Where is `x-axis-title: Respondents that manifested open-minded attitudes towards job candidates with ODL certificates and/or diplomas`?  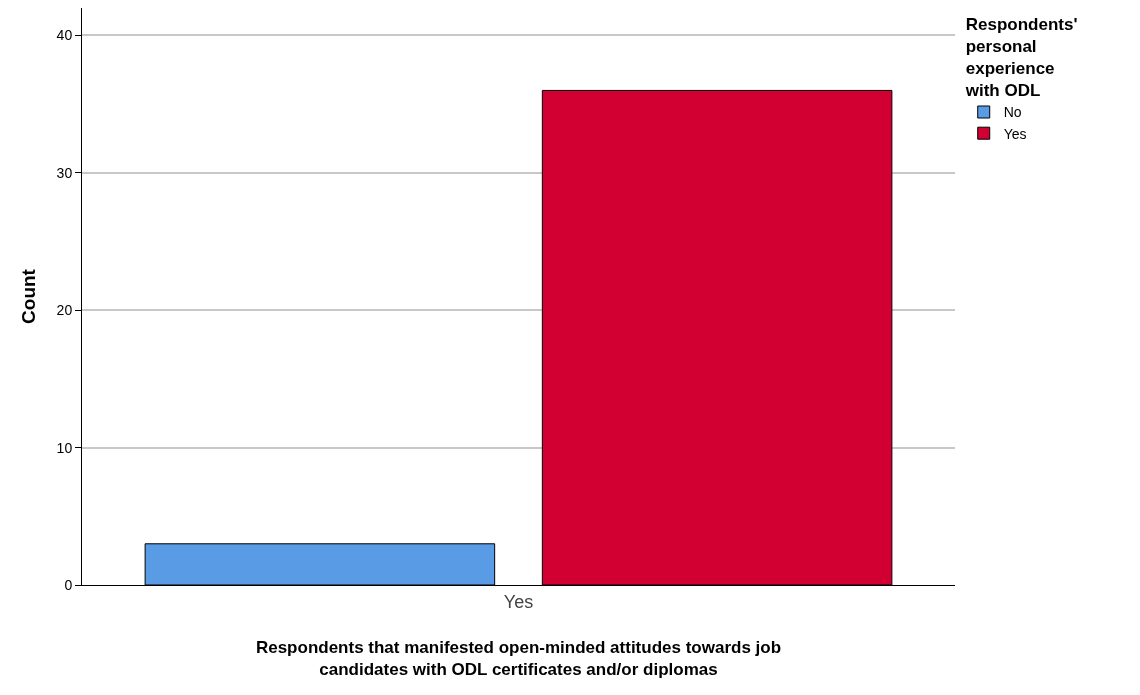
x-axis-title: Respondents that manifested open-minded attitudes towards job candidates with ODL certificates and/or diplomas is located at coordinates (518, 659).